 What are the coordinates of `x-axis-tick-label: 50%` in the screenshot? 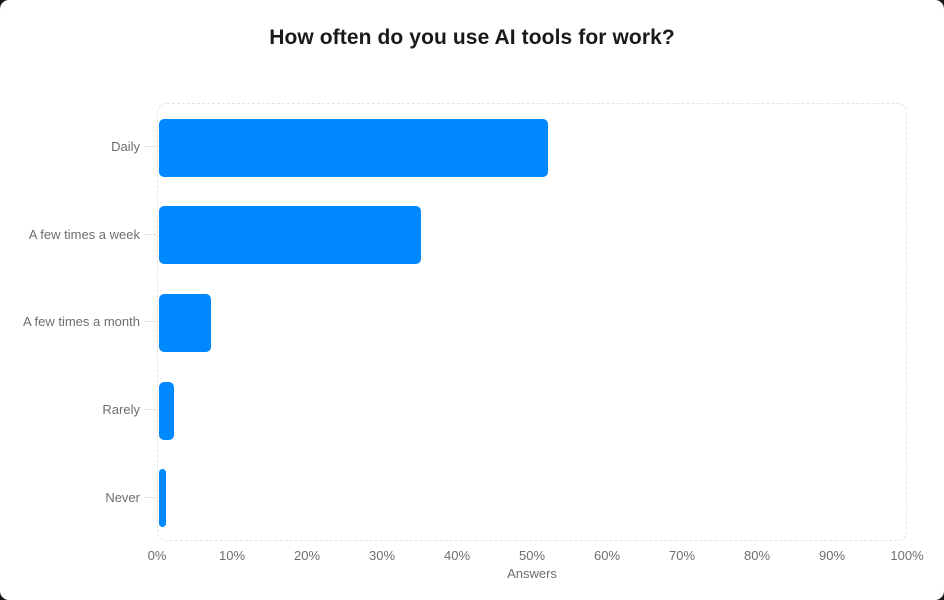 It's located at (532, 555).